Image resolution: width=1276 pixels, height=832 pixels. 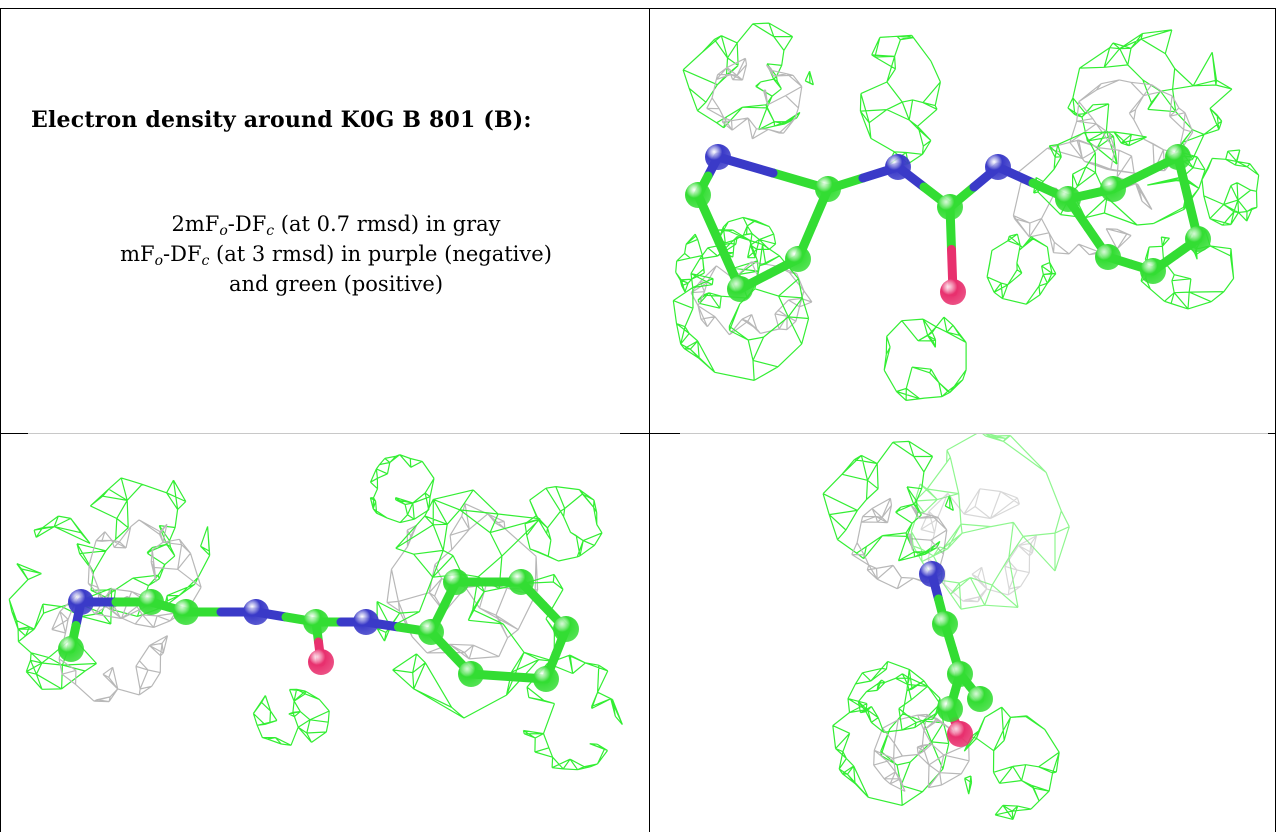 What do you see at coordinates (638, 8) in the screenshot?
I see `table-border-top` at bounding box center [638, 8].